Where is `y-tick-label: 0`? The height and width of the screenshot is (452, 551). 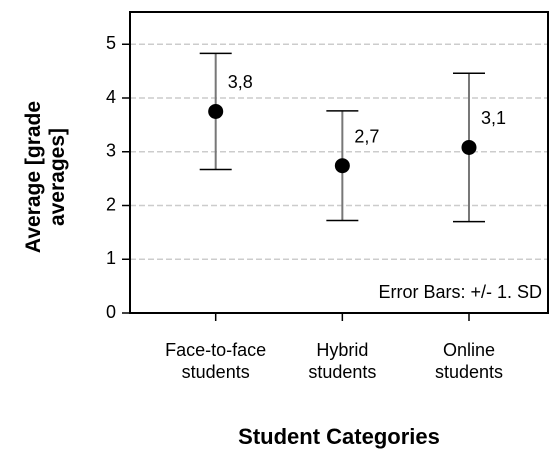
y-tick-label: 0 is located at coordinates (111, 312).